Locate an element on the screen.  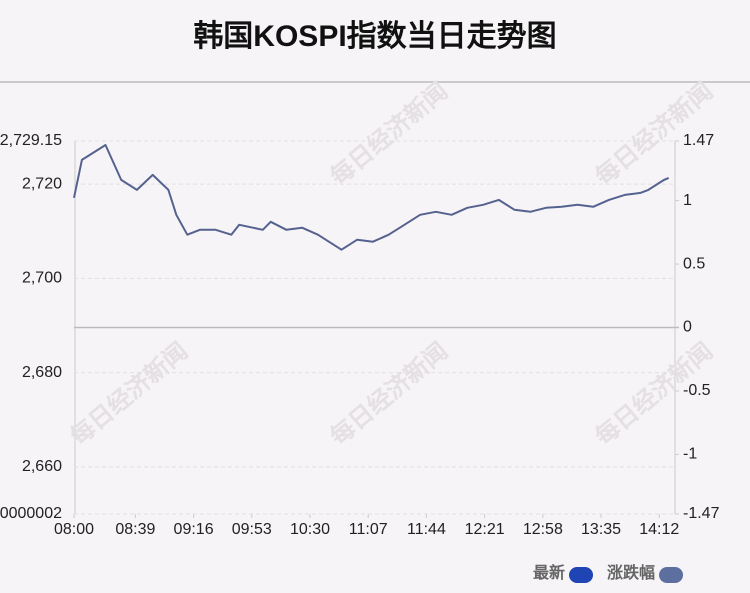
x-tick-label: 12:58 is located at coordinates (543, 529).